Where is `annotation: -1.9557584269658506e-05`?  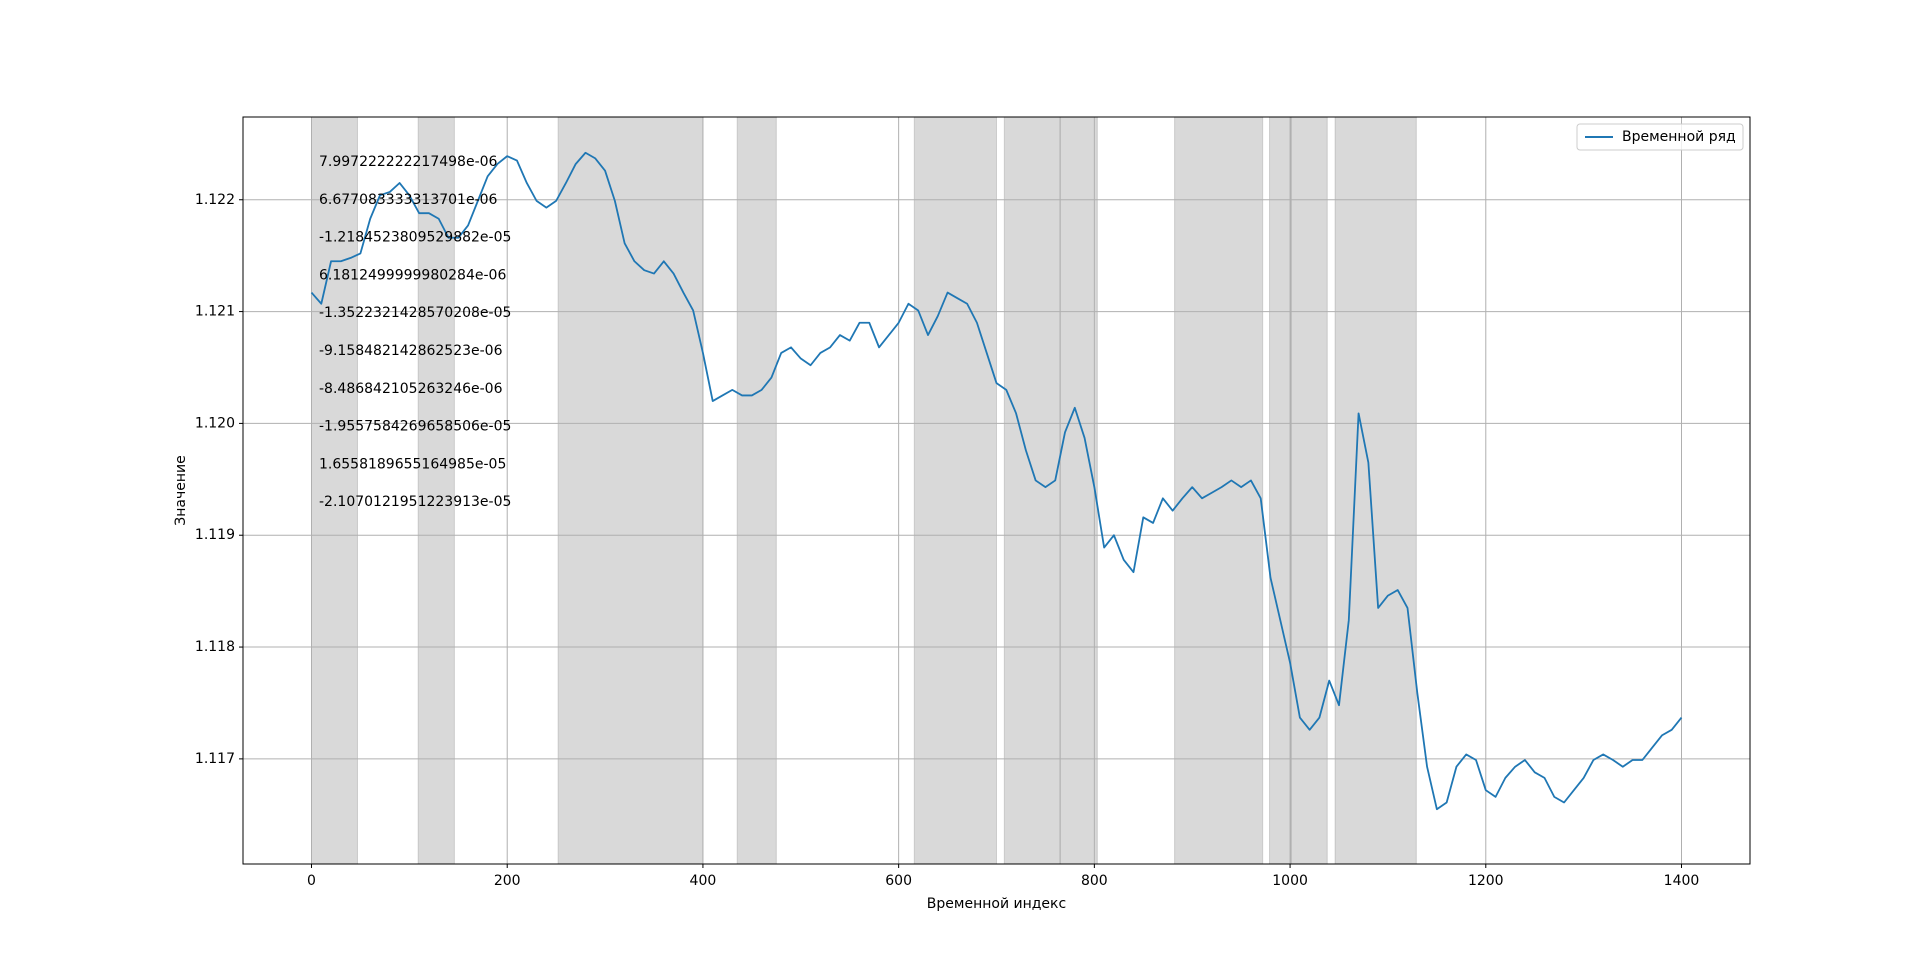 annotation: -1.9557584269658506e-05 is located at coordinates (415, 427).